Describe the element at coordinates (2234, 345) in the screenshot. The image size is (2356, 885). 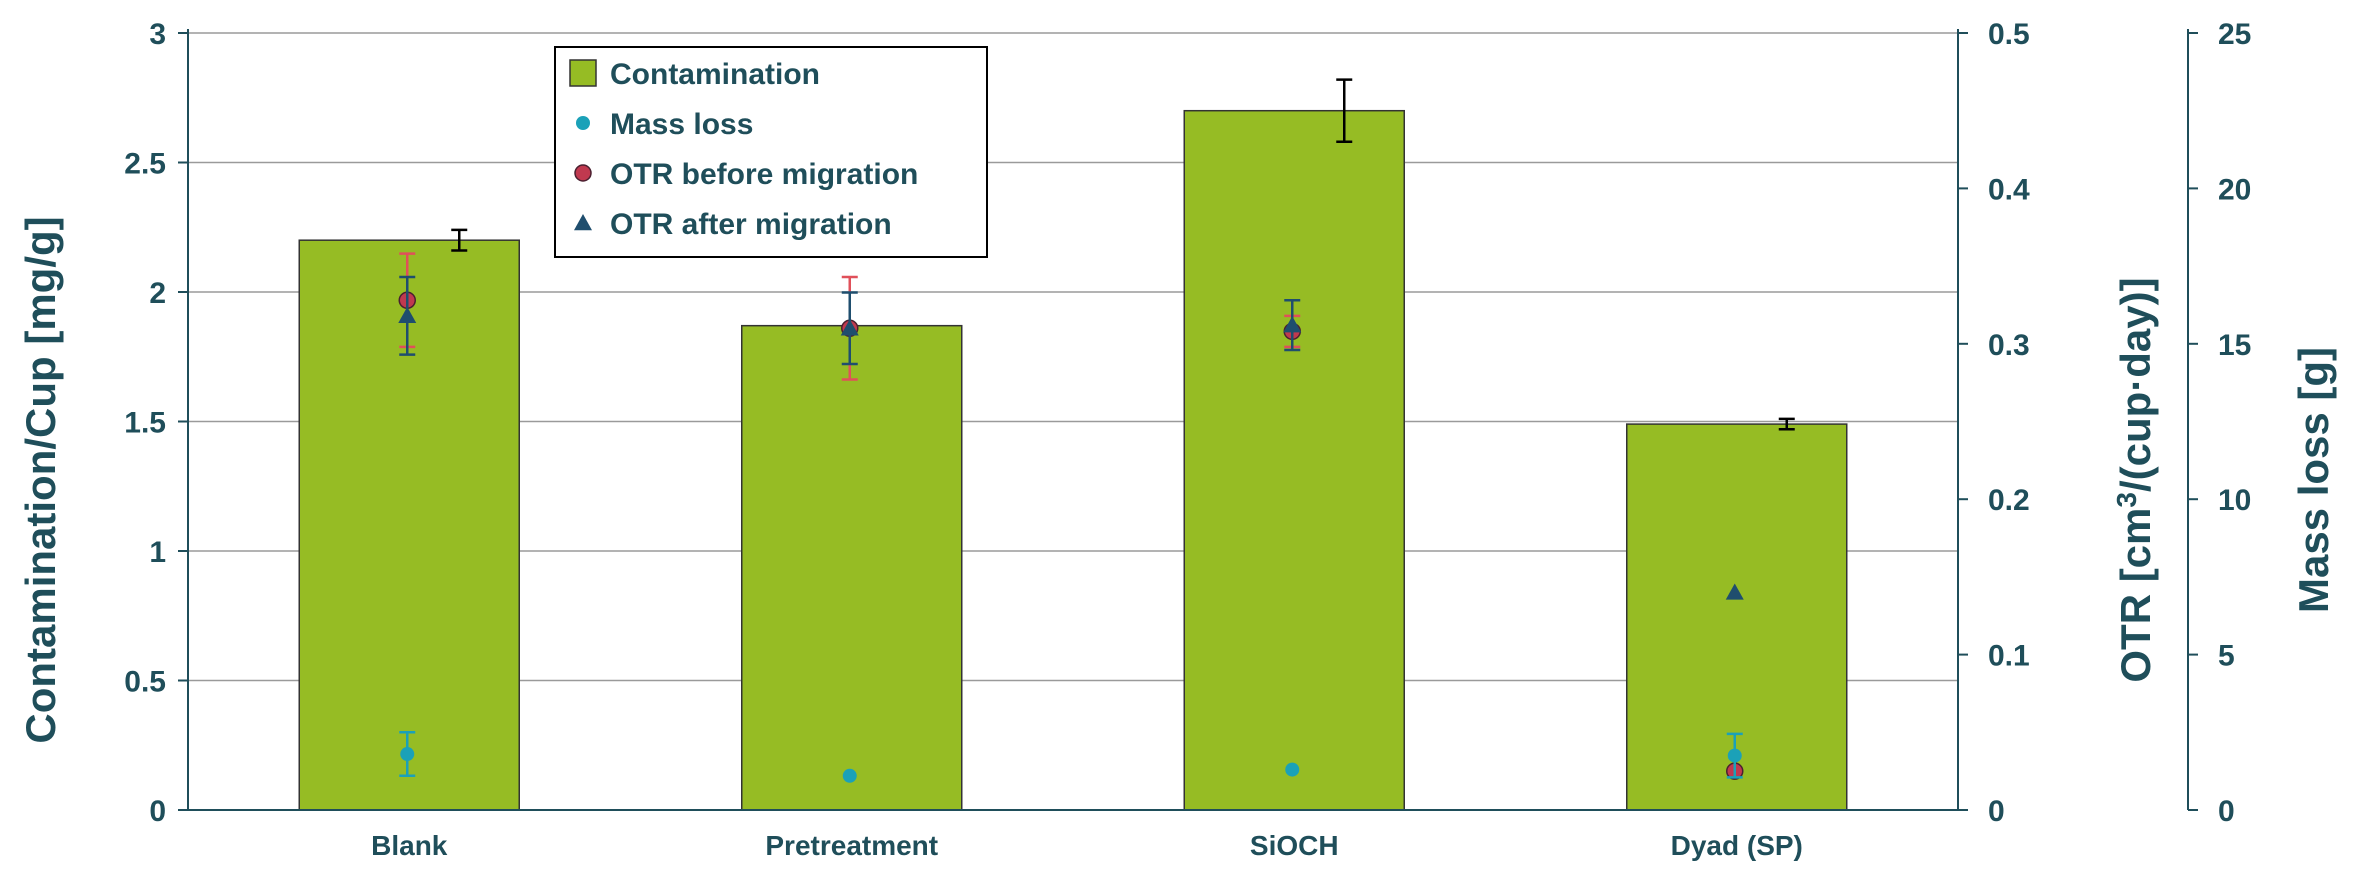
I see `right2-tick-label: 15` at that location.